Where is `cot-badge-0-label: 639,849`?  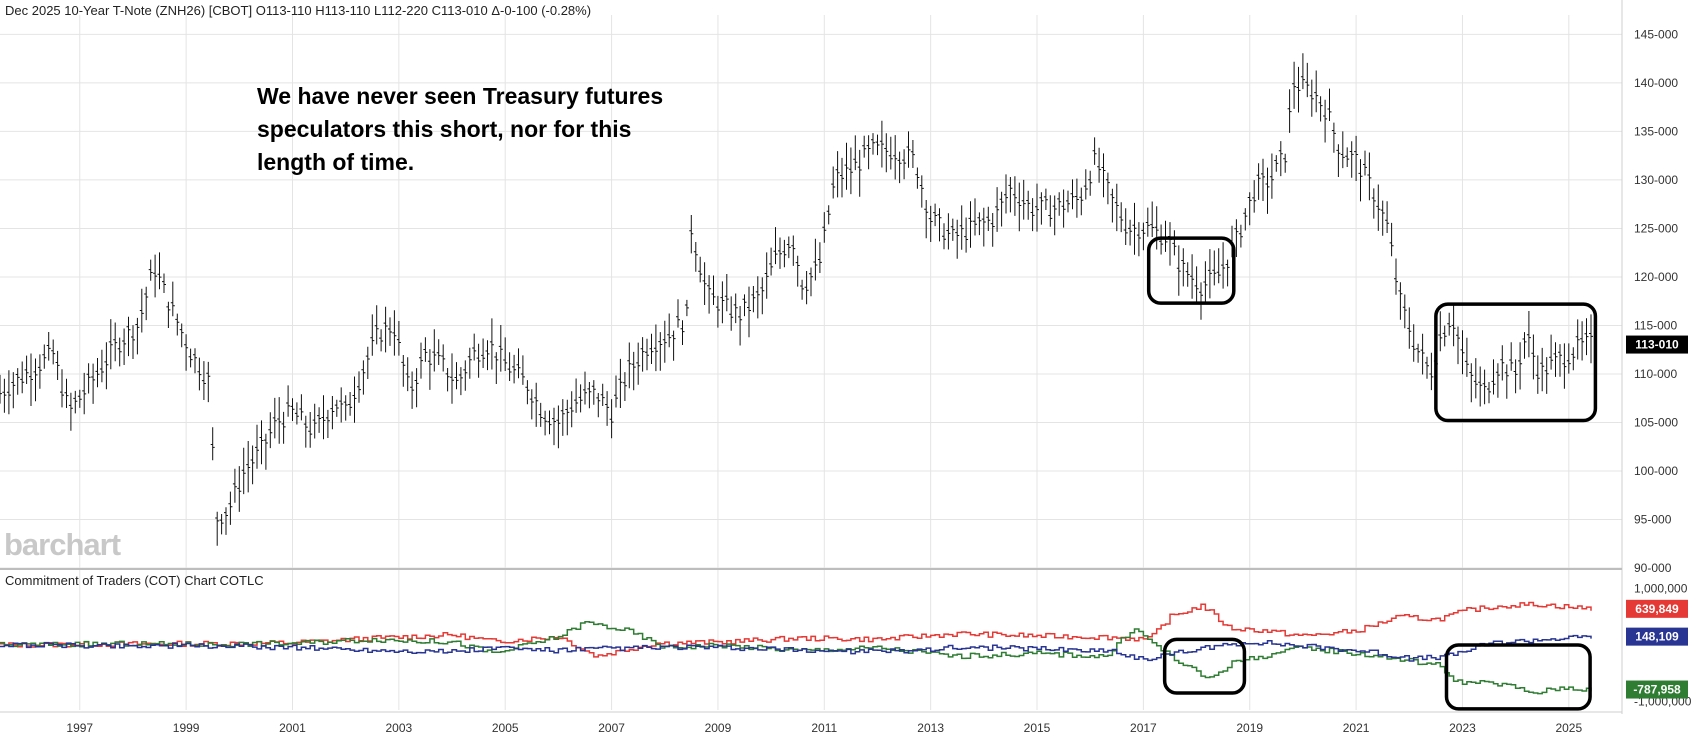 cot-badge-0-label: 639,849 is located at coordinates (1657, 609).